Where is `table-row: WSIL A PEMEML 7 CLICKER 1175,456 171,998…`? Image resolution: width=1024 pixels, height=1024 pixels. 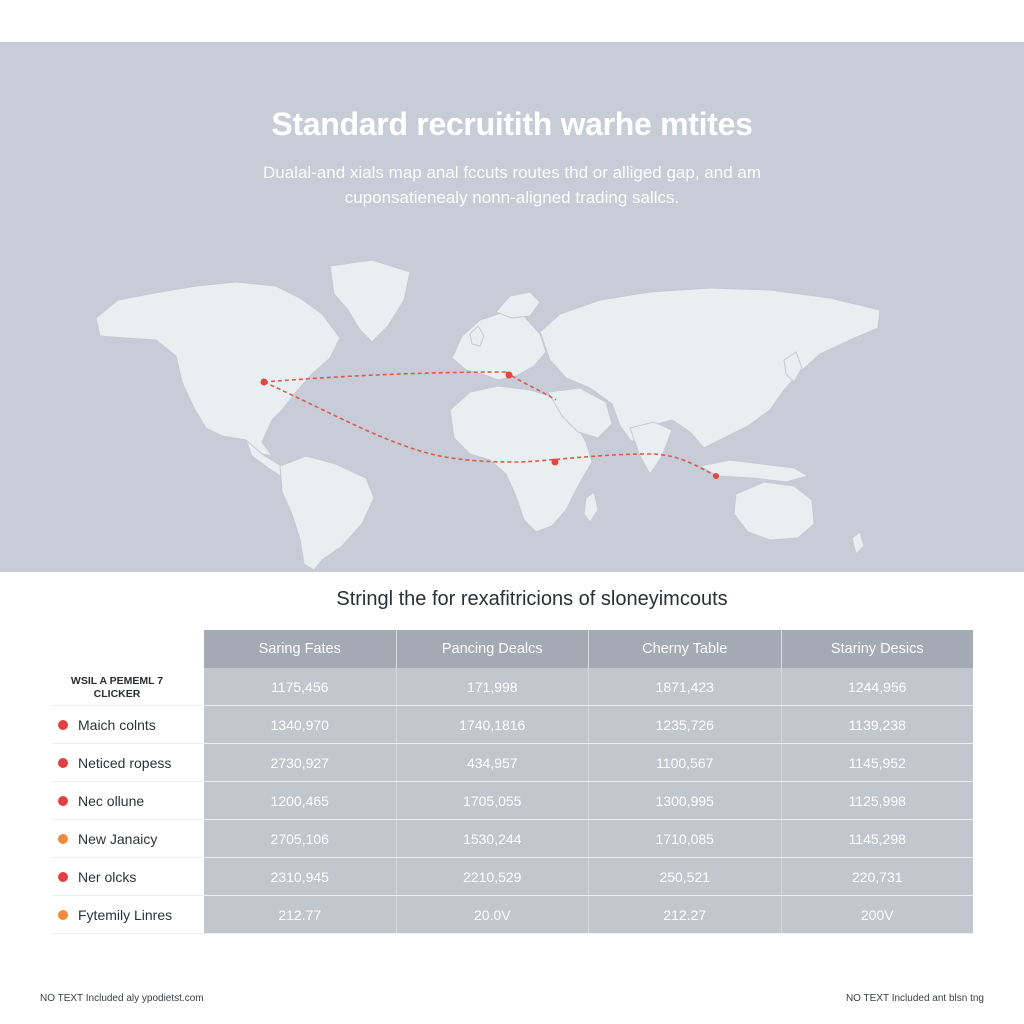 table-row: WSIL A PEMEML 7 CLICKER 1175,456 171,998… is located at coordinates (512, 687).